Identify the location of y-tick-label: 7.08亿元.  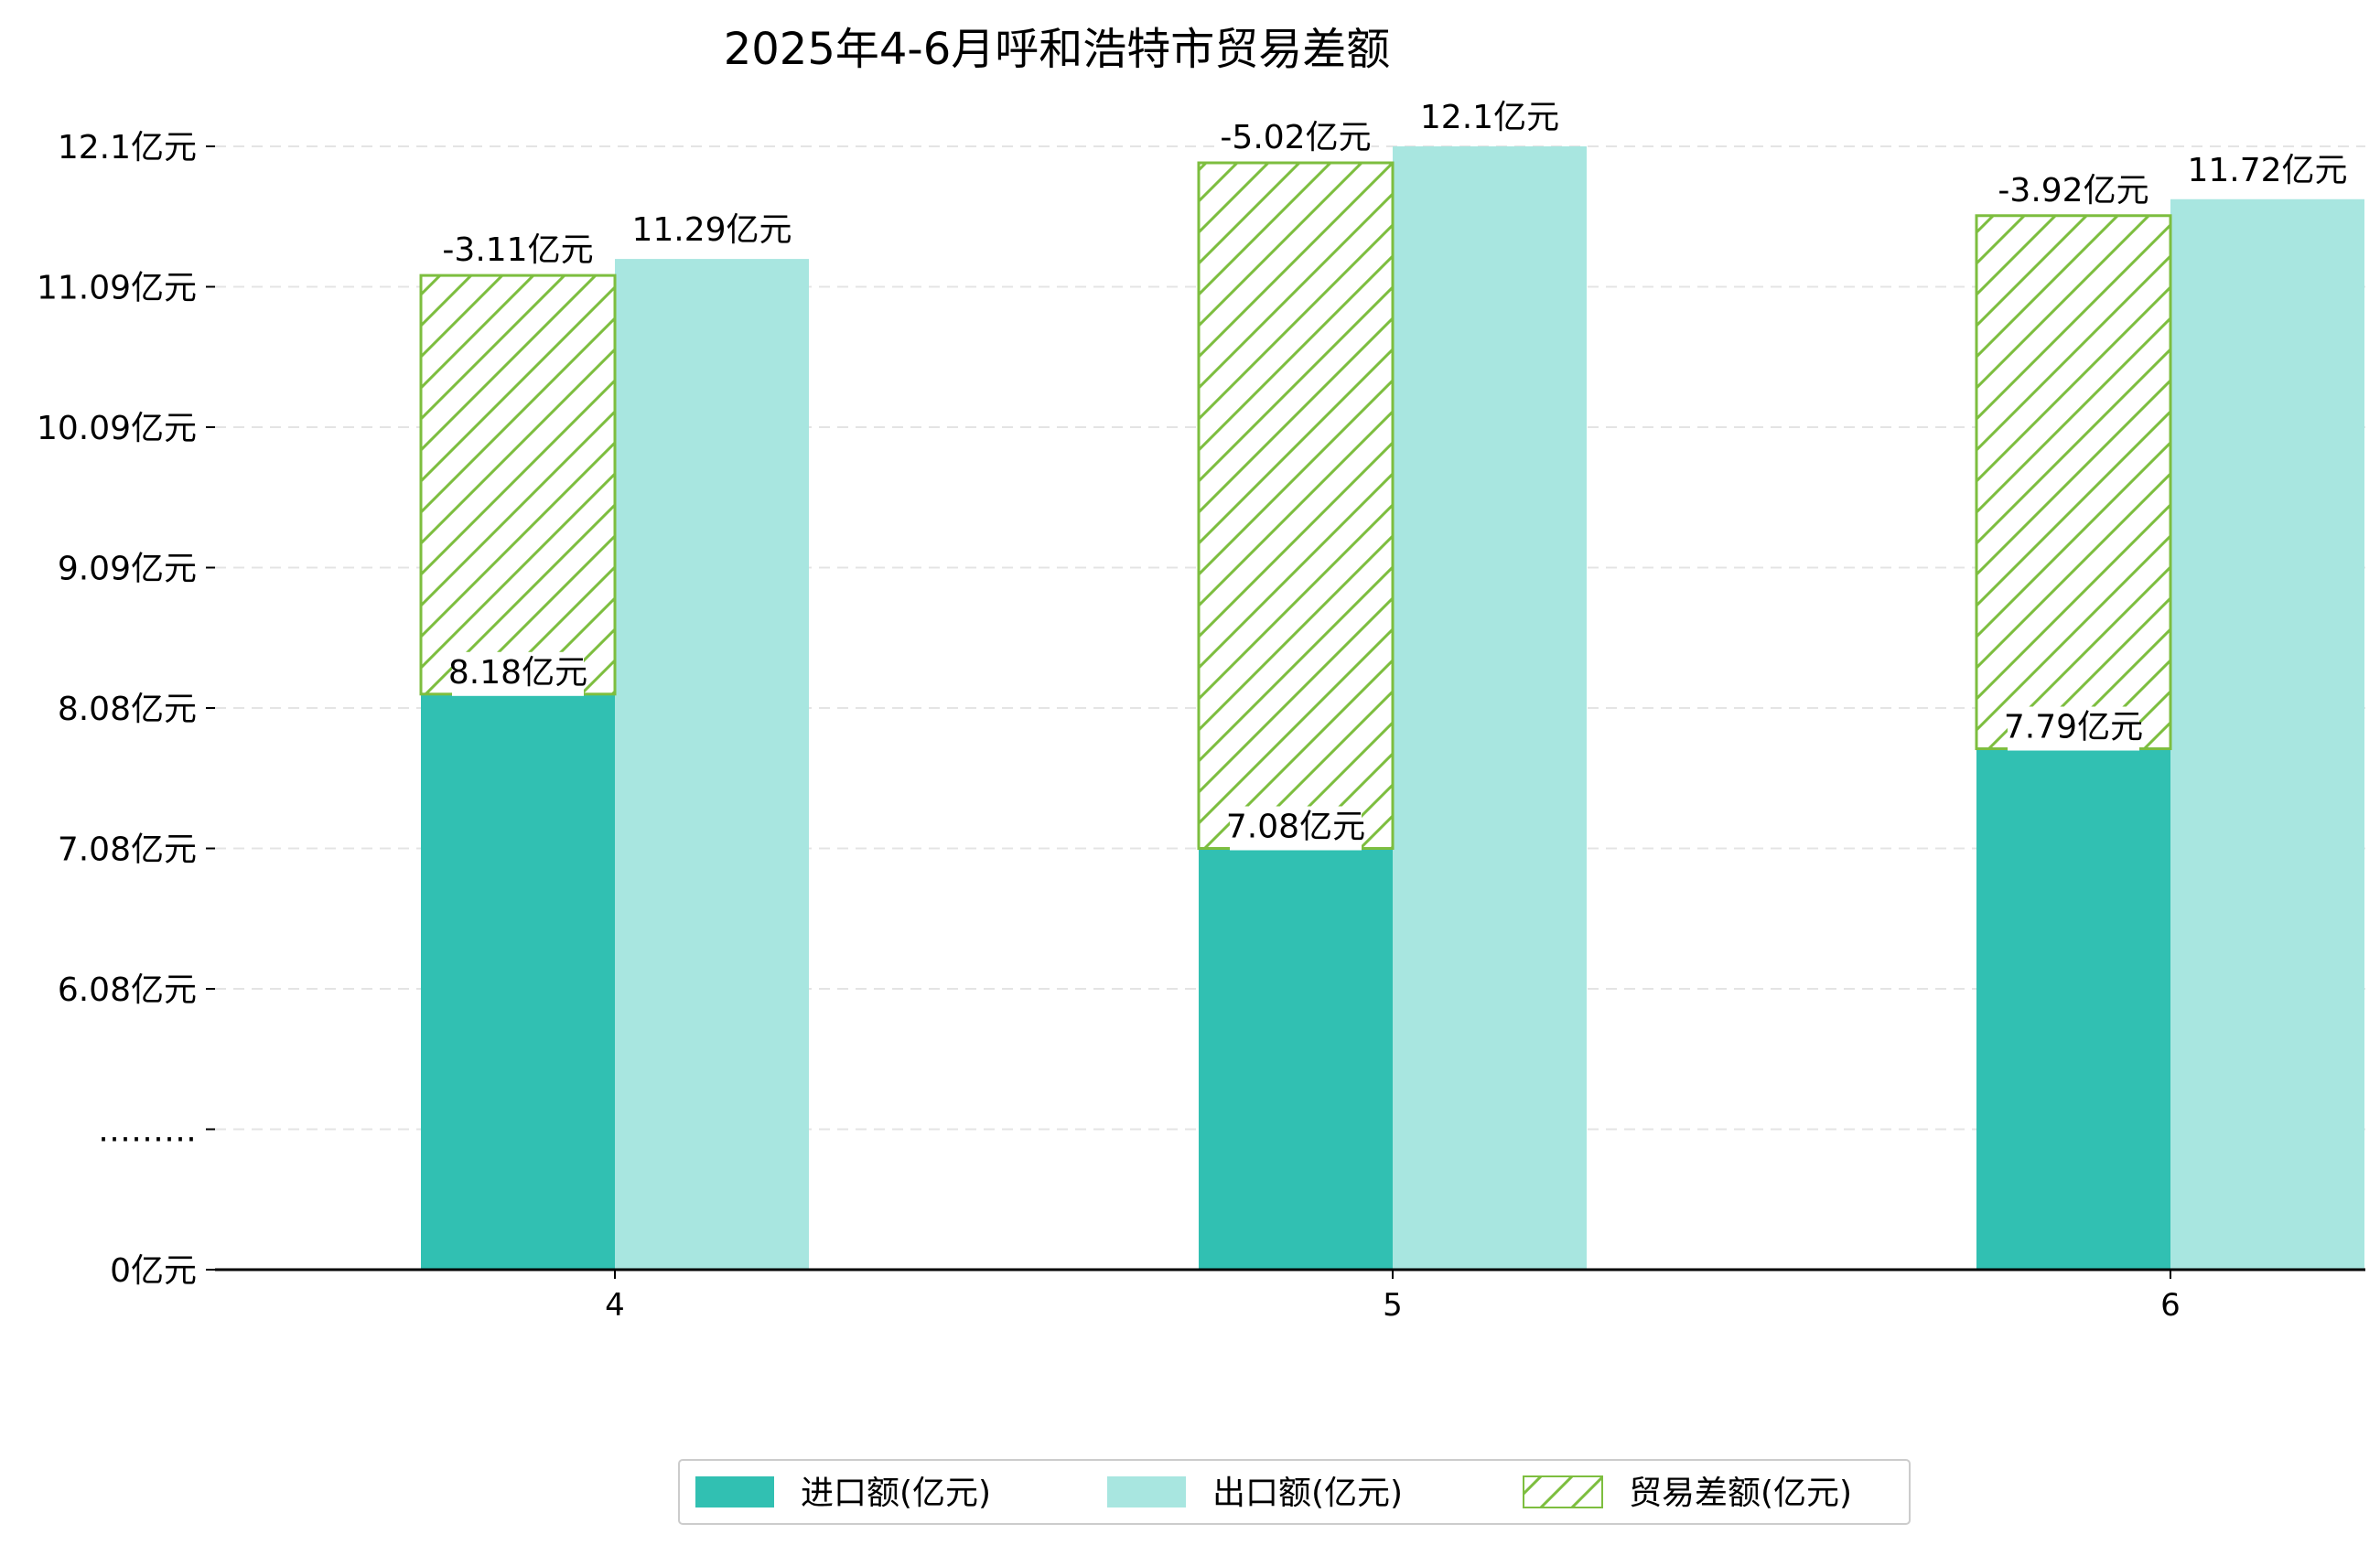
(127, 850).